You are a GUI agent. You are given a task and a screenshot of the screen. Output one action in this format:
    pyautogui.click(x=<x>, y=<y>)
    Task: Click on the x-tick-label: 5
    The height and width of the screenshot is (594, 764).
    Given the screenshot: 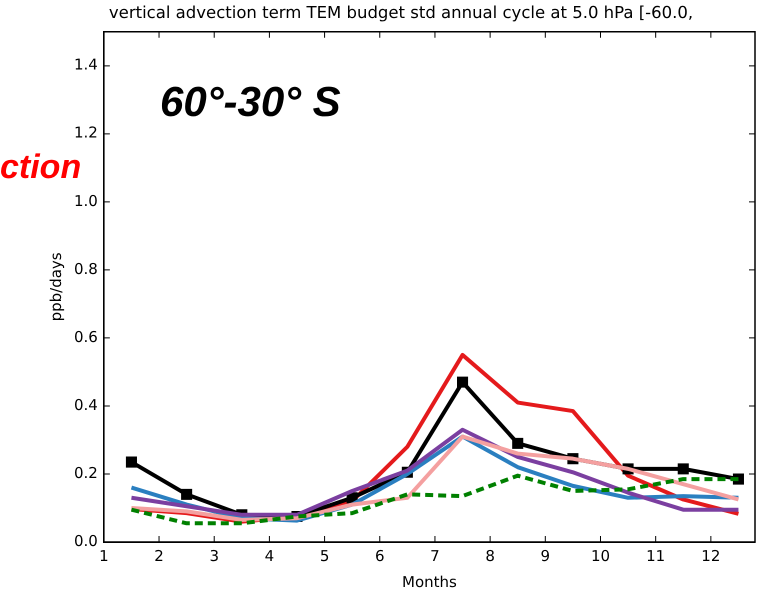 What is the action you would take?
    pyautogui.click(x=325, y=555)
    